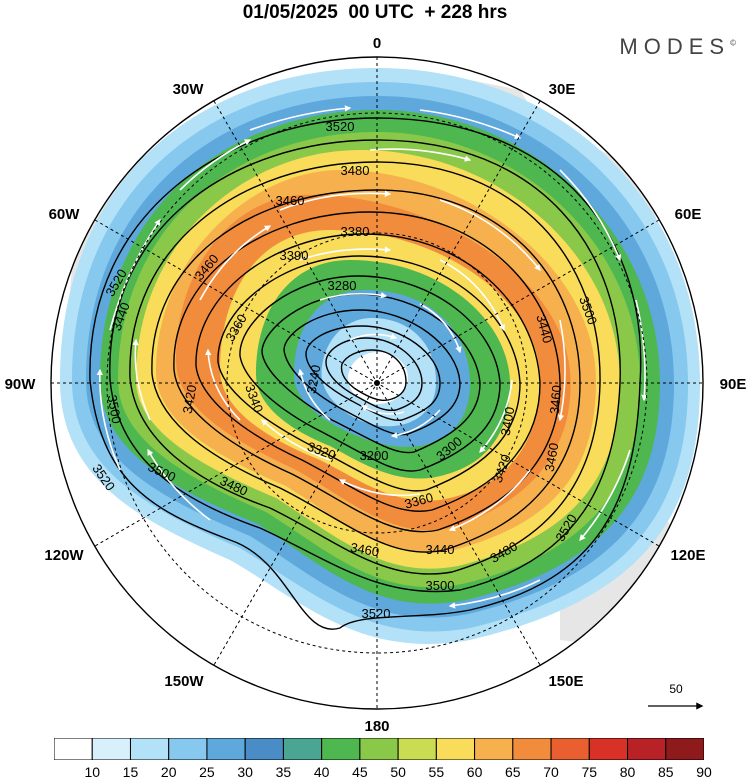  What do you see at coordinates (676, 700) in the screenshot?
I see `vector-scale: 50` at bounding box center [676, 700].